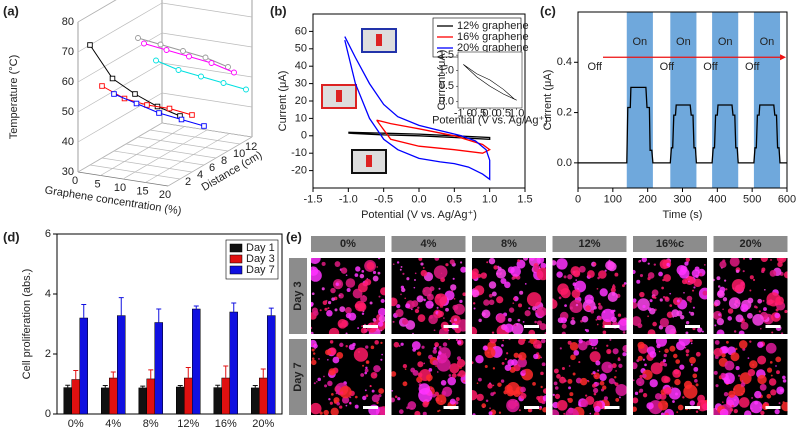 This screenshot has height=432, width=800. What do you see at coordinates (48, 294) in the screenshot?
I see `y-tick-label: 4` at bounding box center [48, 294].